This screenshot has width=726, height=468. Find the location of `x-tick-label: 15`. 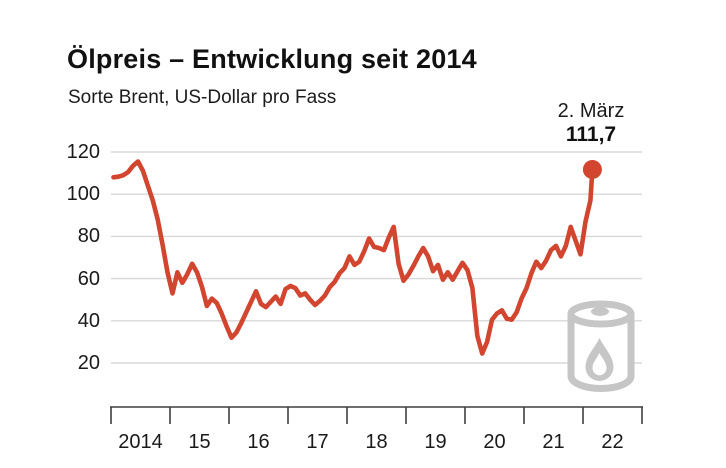

x-tick-label: 15 is located at coordinates (199, 442).